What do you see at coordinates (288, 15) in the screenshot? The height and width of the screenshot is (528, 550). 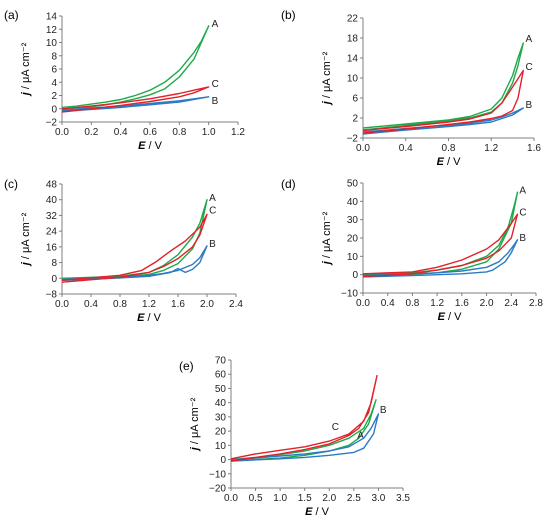 I see `panel-label: (b)` at bounding box center [288, 15].